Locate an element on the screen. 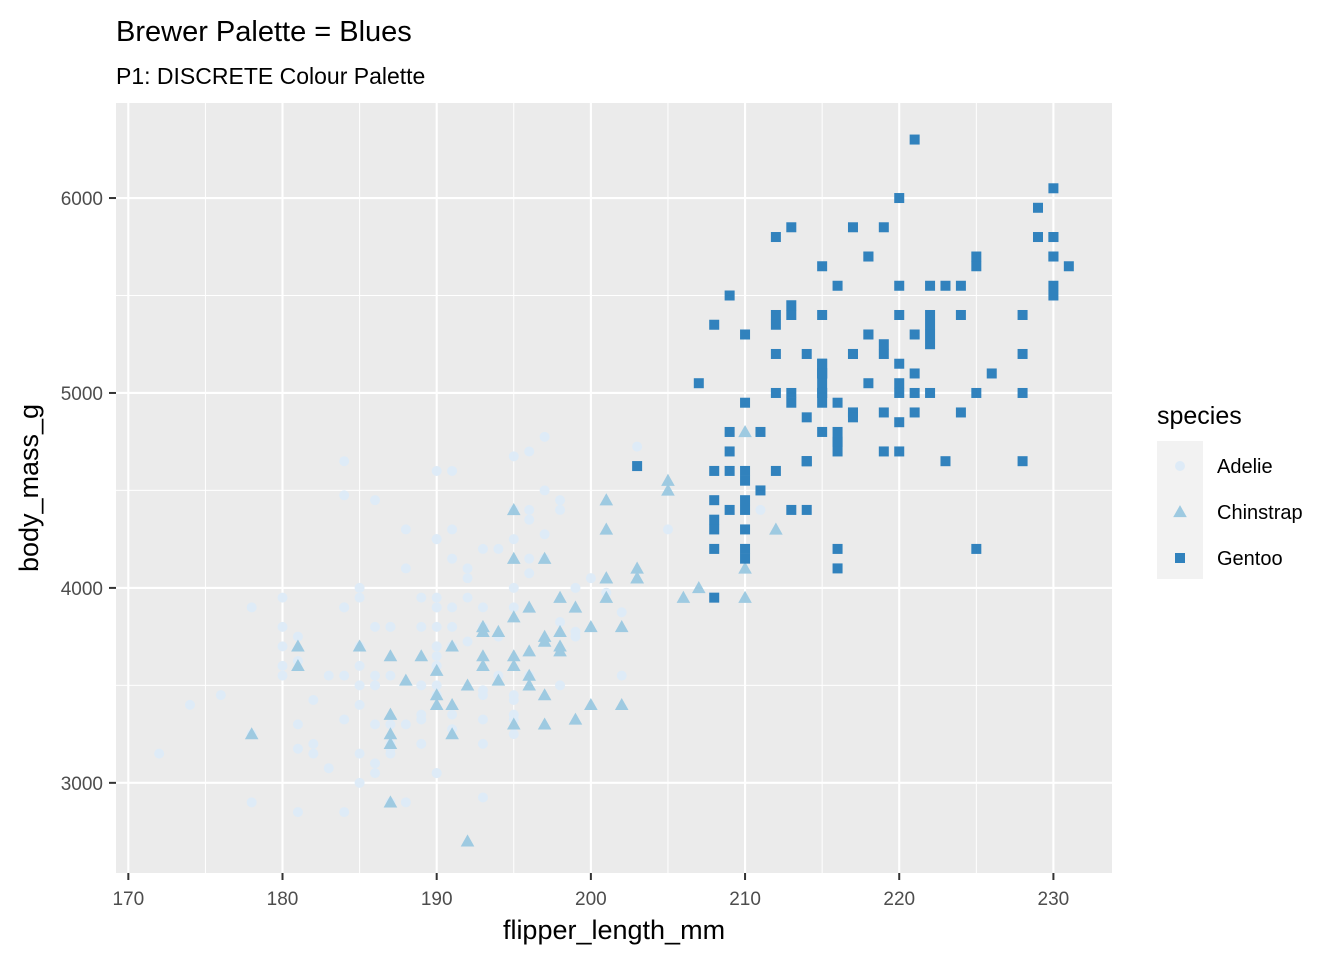 The height and width of the screenshot is (965, 1344). legend-label-chinstrap: Chinstrap is located at coordinates (1260, 513).